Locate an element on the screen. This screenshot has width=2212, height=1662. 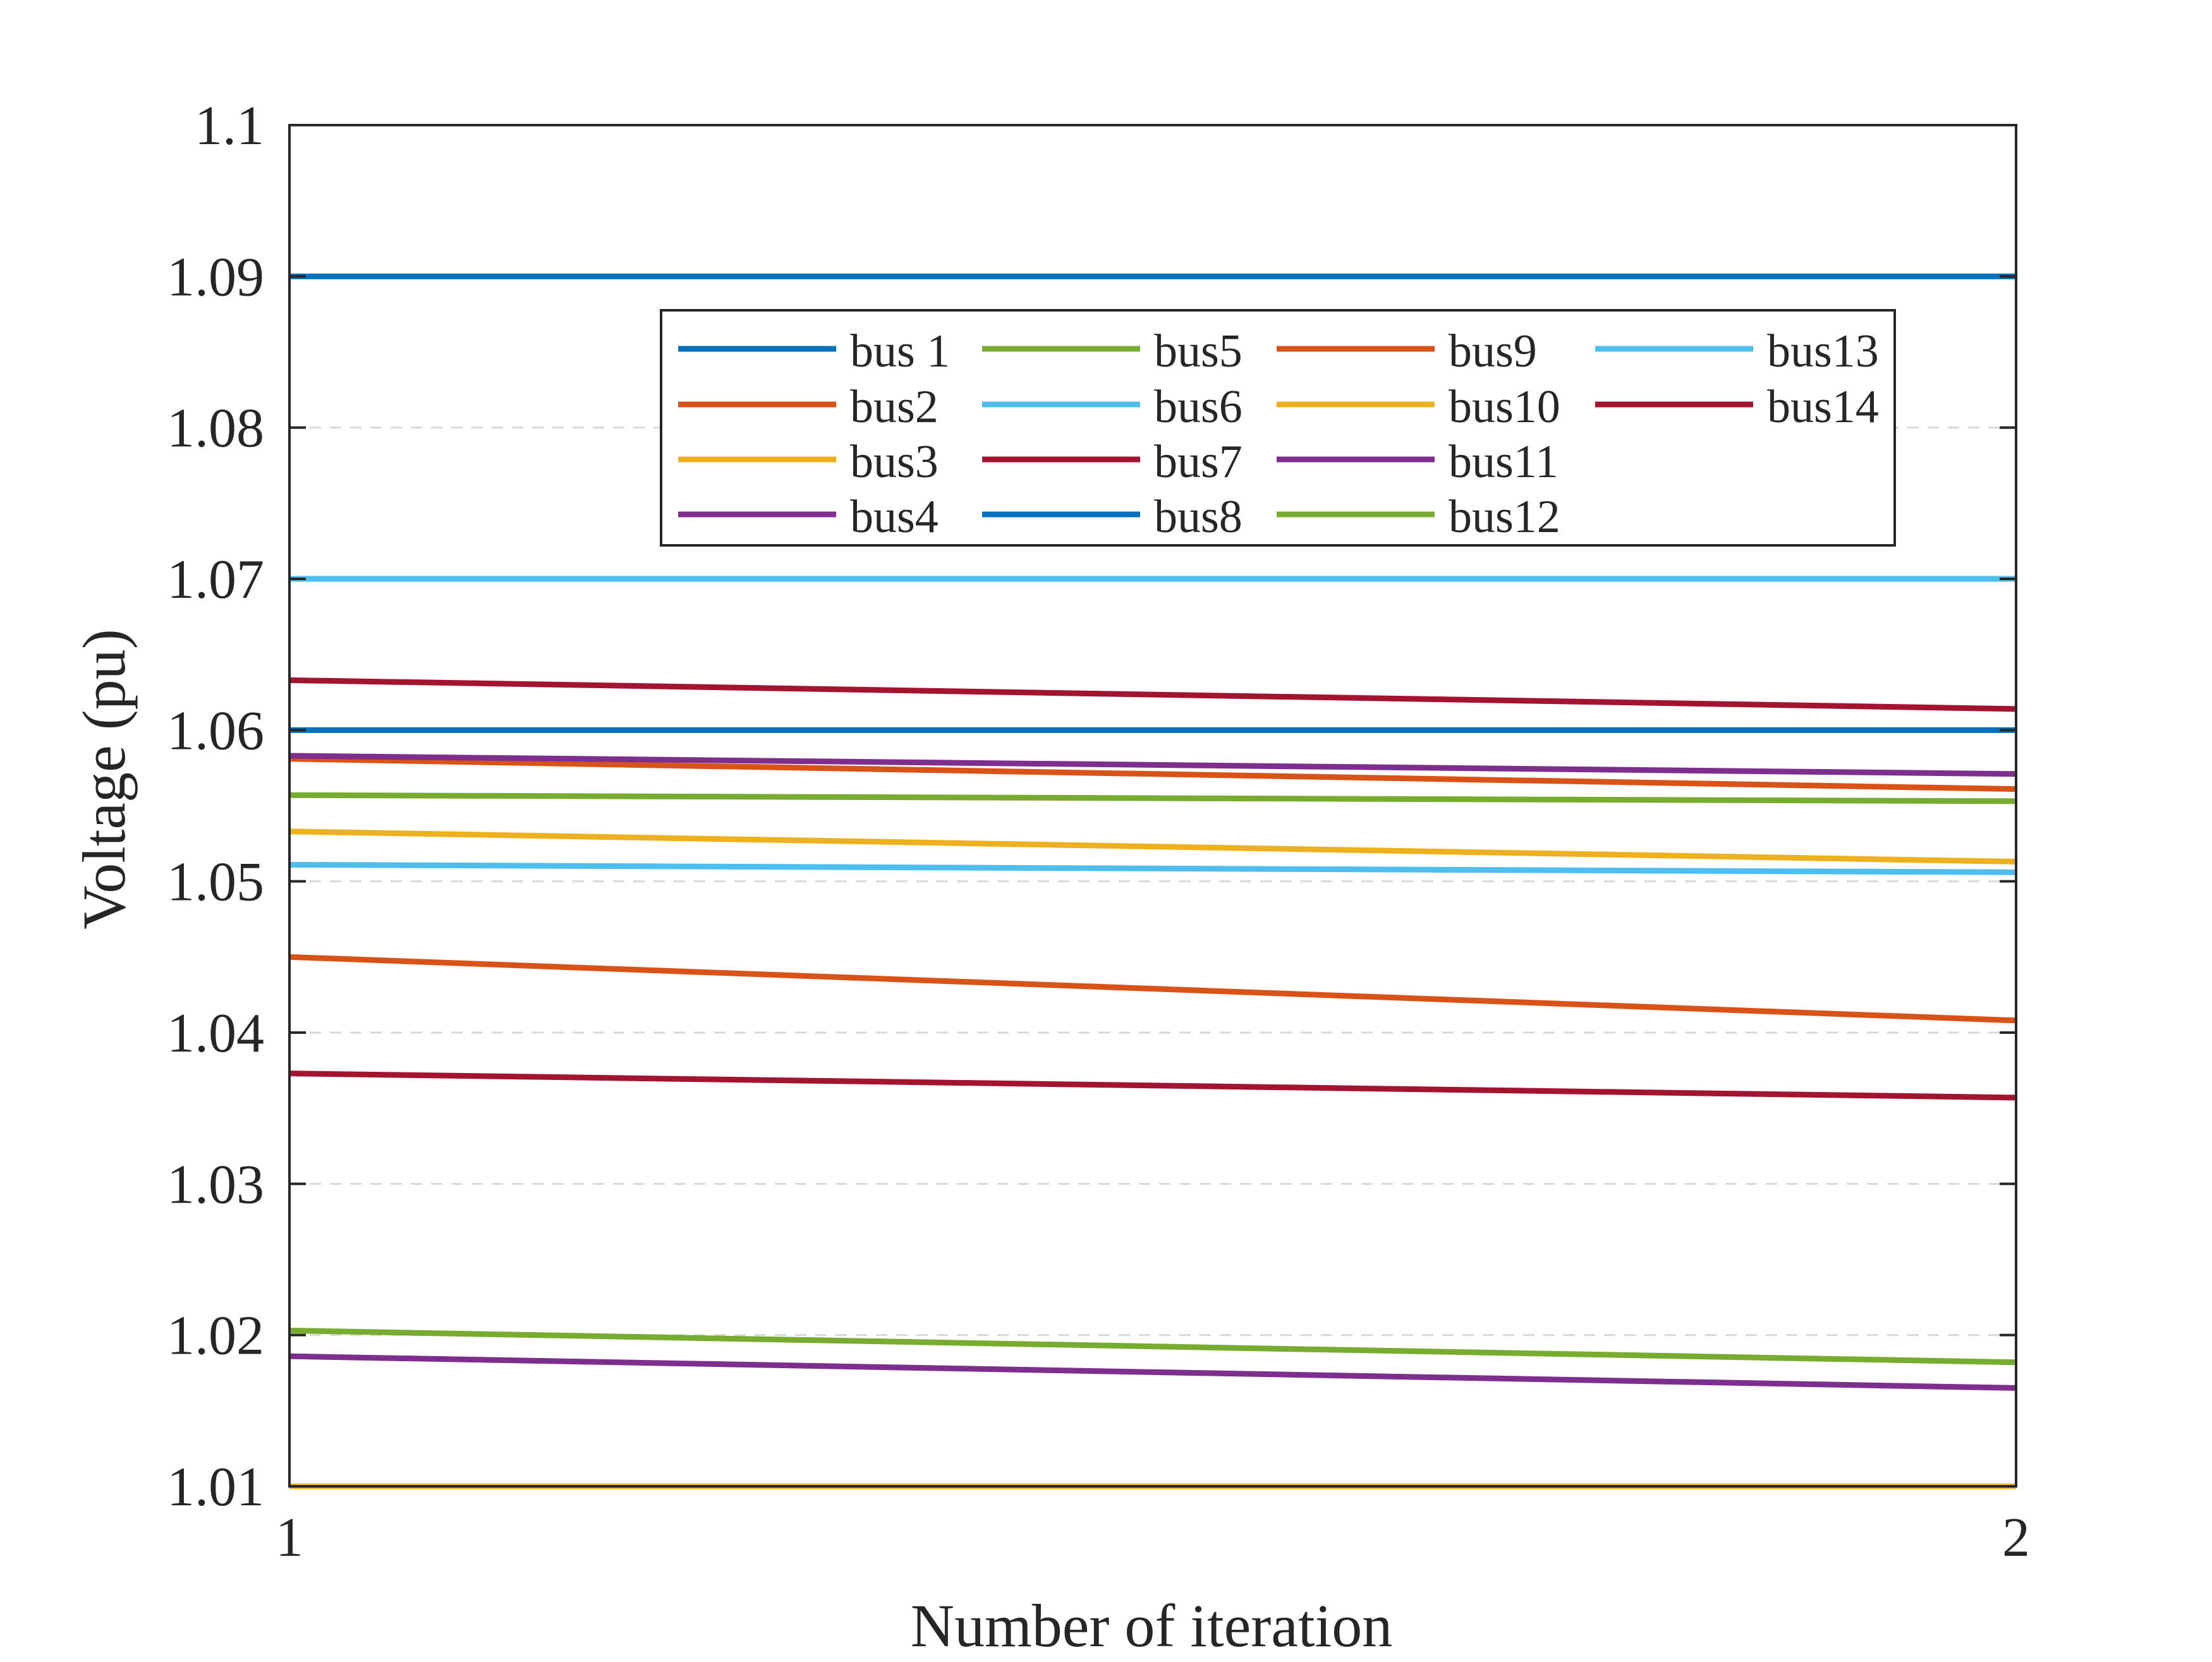
x-axis-label: Number of iteration is located at coordinates (1151, 1625).